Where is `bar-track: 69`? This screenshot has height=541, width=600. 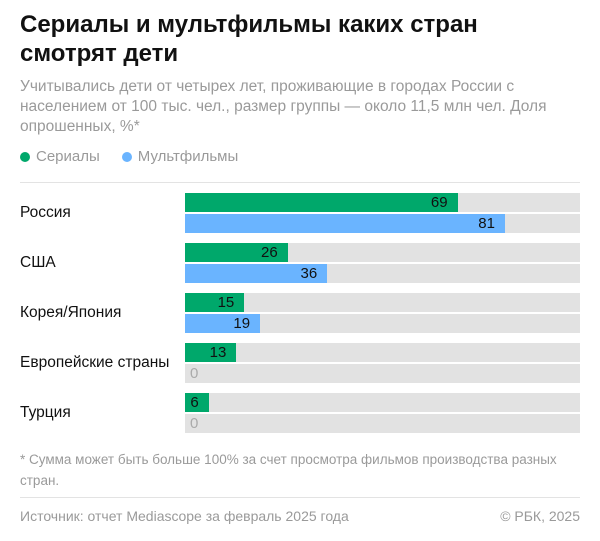
bar-track: 69 is located at coordinates (382, 202).